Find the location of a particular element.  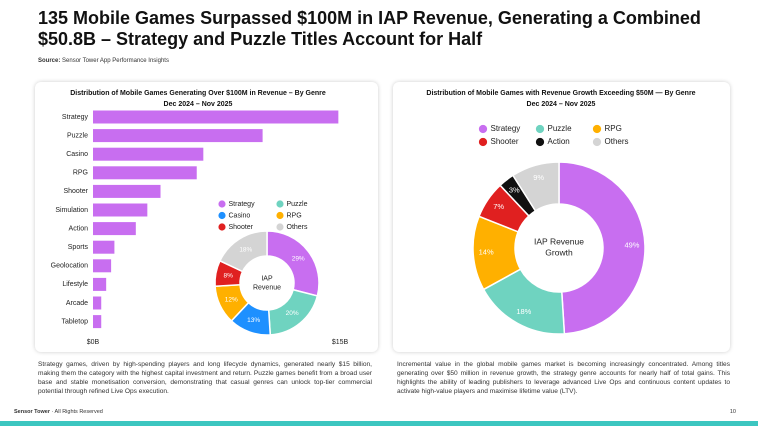

value-label: 7% is located at coordinates (498, 206).